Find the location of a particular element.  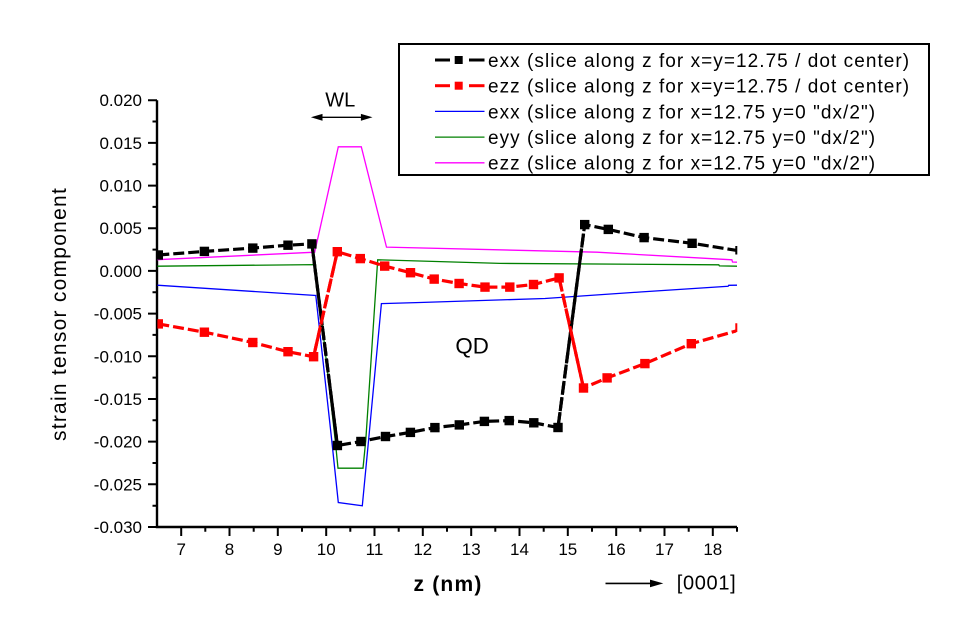

svg-text: 17 is located at coordinates (664, 549).